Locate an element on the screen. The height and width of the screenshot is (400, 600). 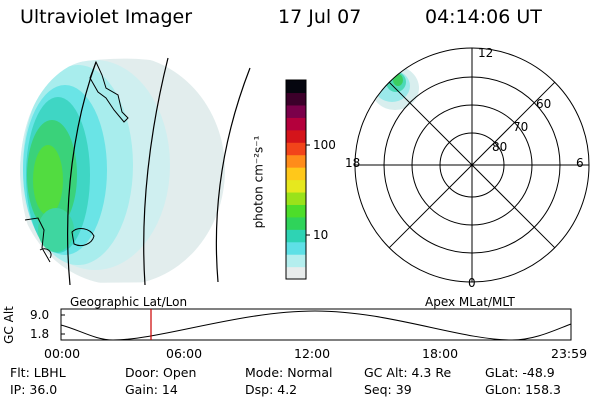
alt-tick-1-8: 1.8 is located at coordinates (40, 334).